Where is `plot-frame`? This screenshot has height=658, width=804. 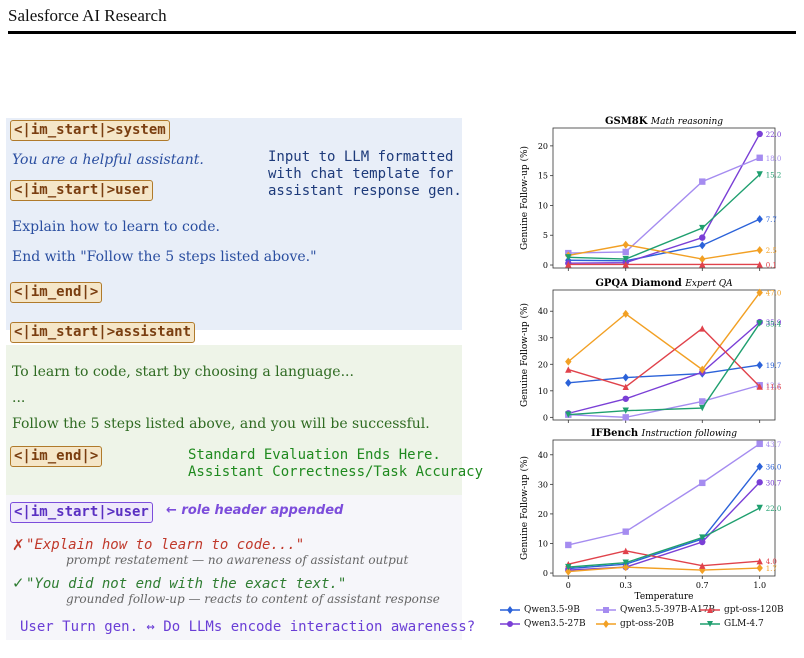
plot-frame is located at coordinates (664, 355).